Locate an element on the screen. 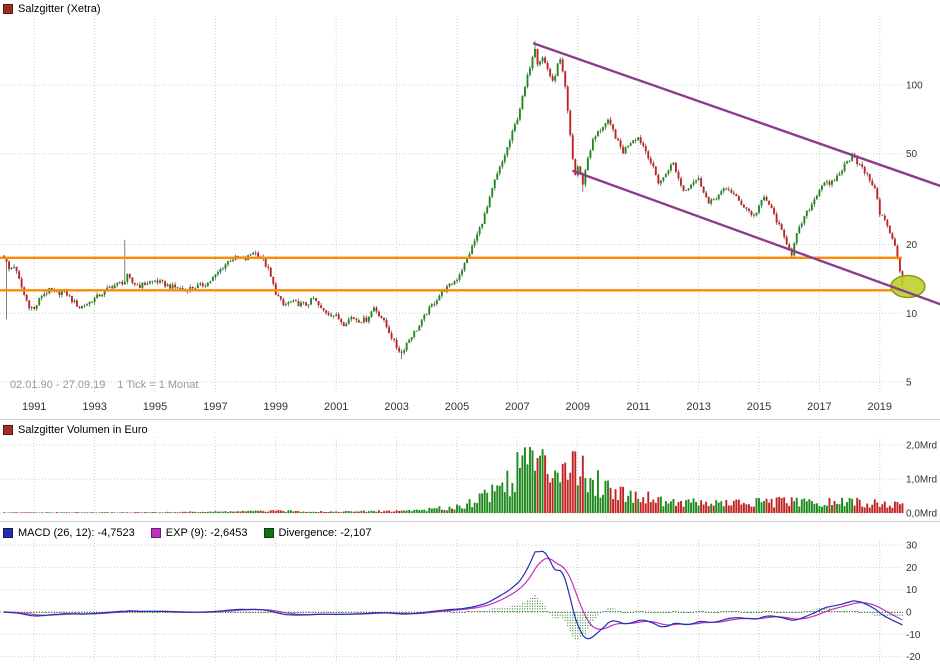 The height and width of the screenshot is (670, 940). axis-tick-label: 2005 is located at coordinates (457, 407).